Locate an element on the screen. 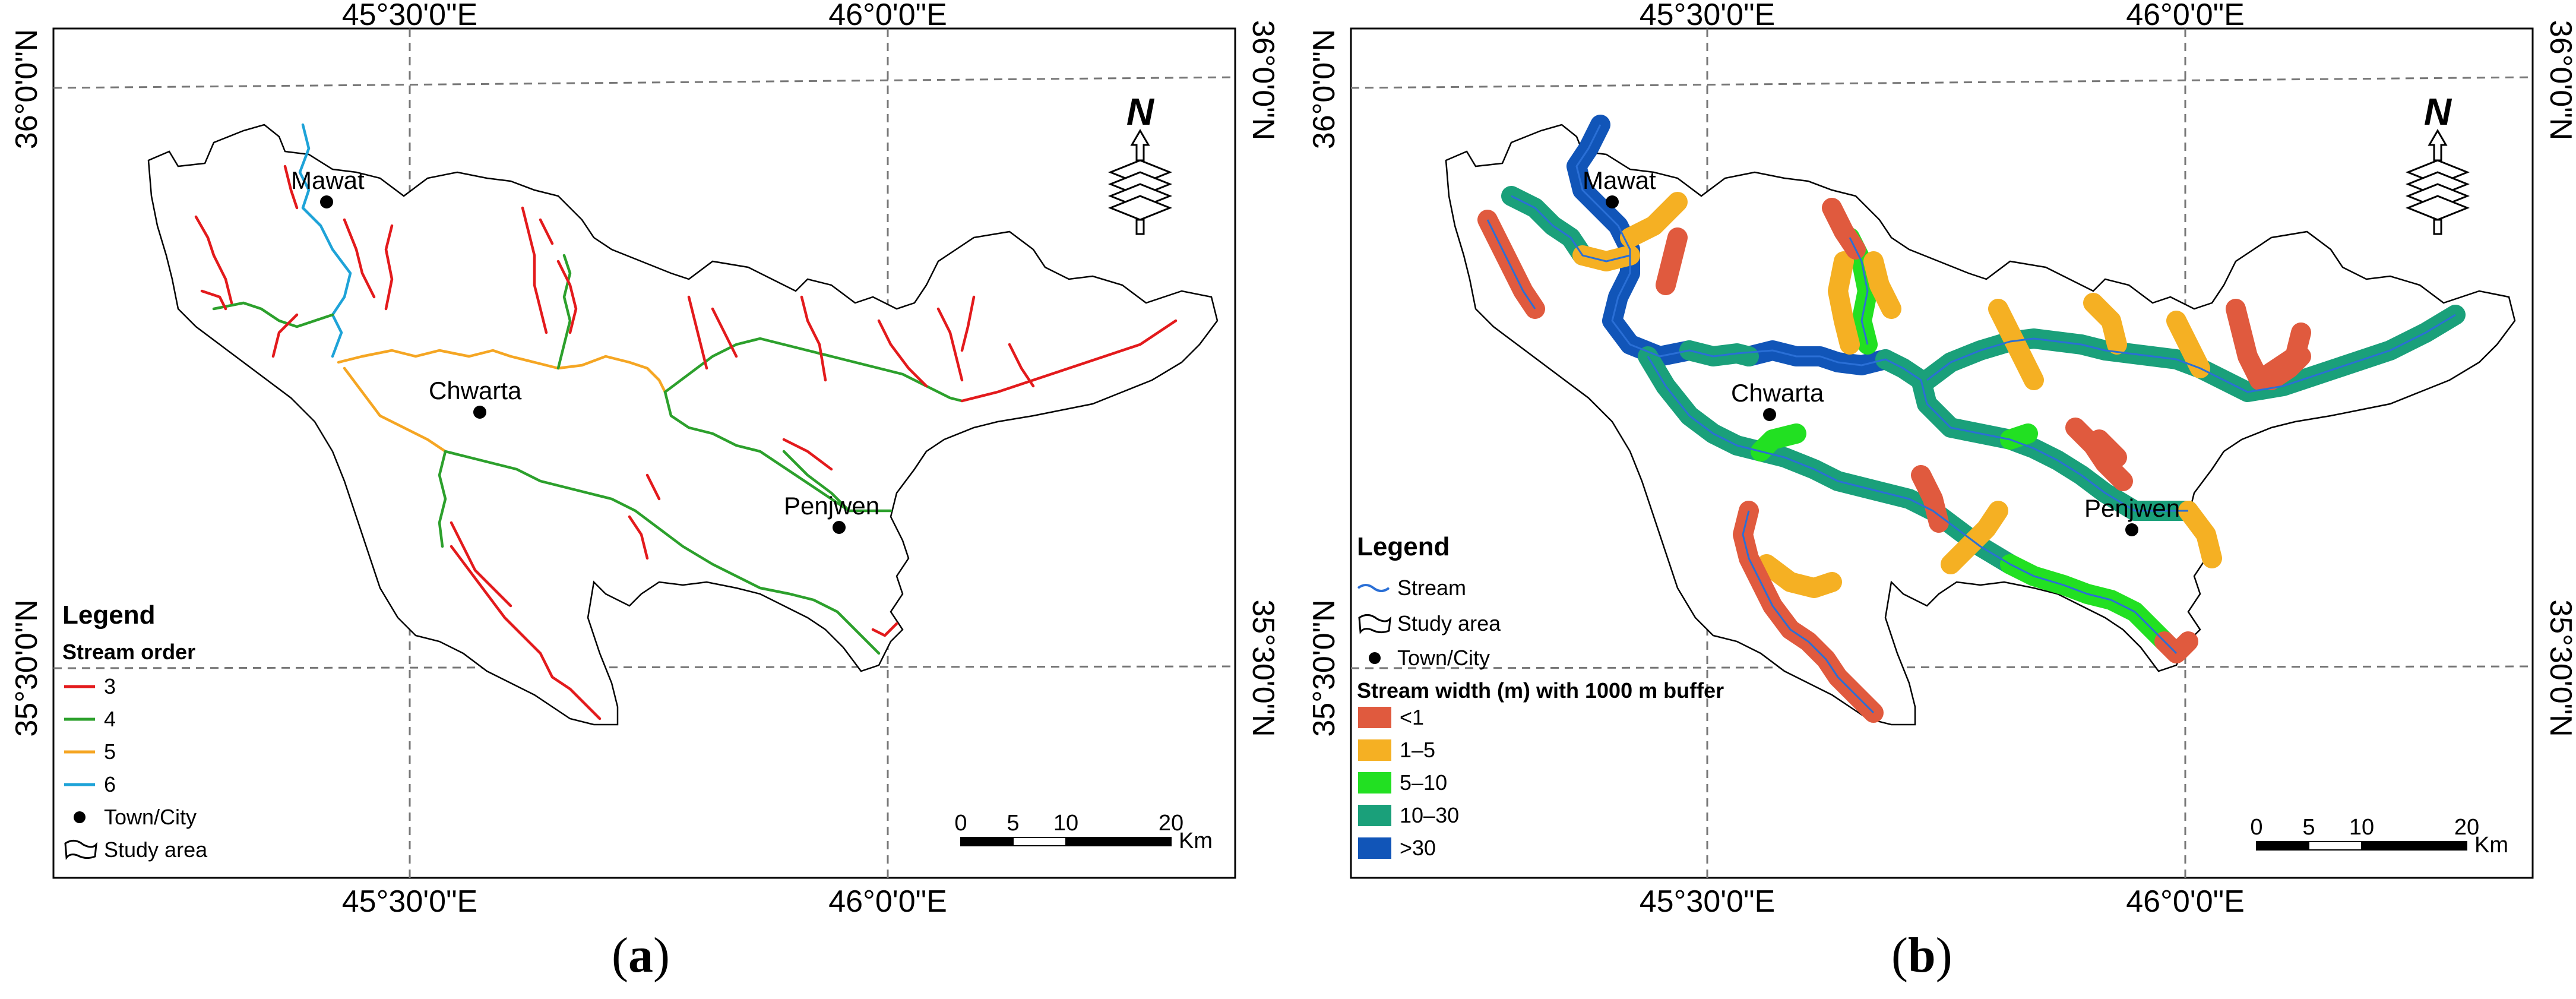  town-mawat-b: Mawat is located at coordinates (1619, 187).